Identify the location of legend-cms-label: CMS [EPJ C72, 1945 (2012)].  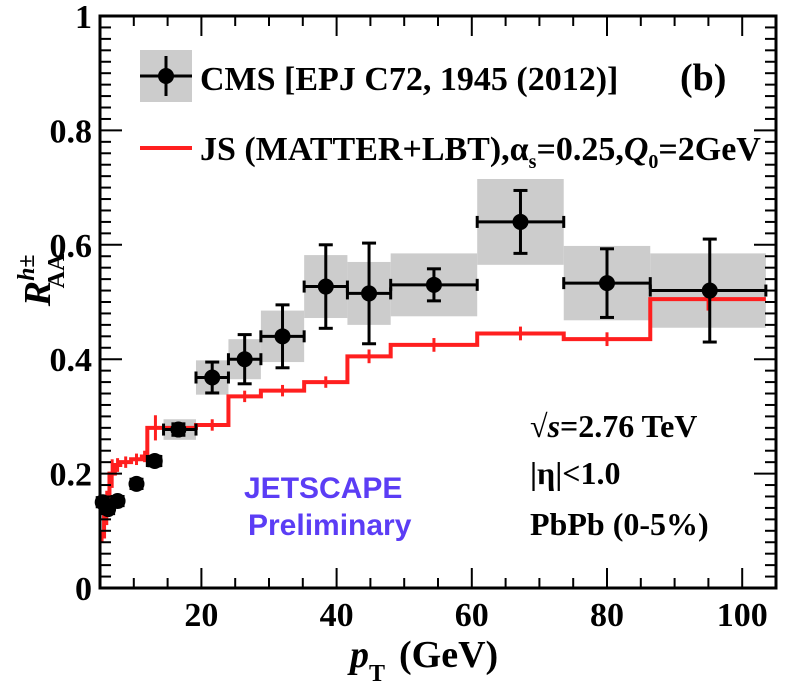
(409, 79).